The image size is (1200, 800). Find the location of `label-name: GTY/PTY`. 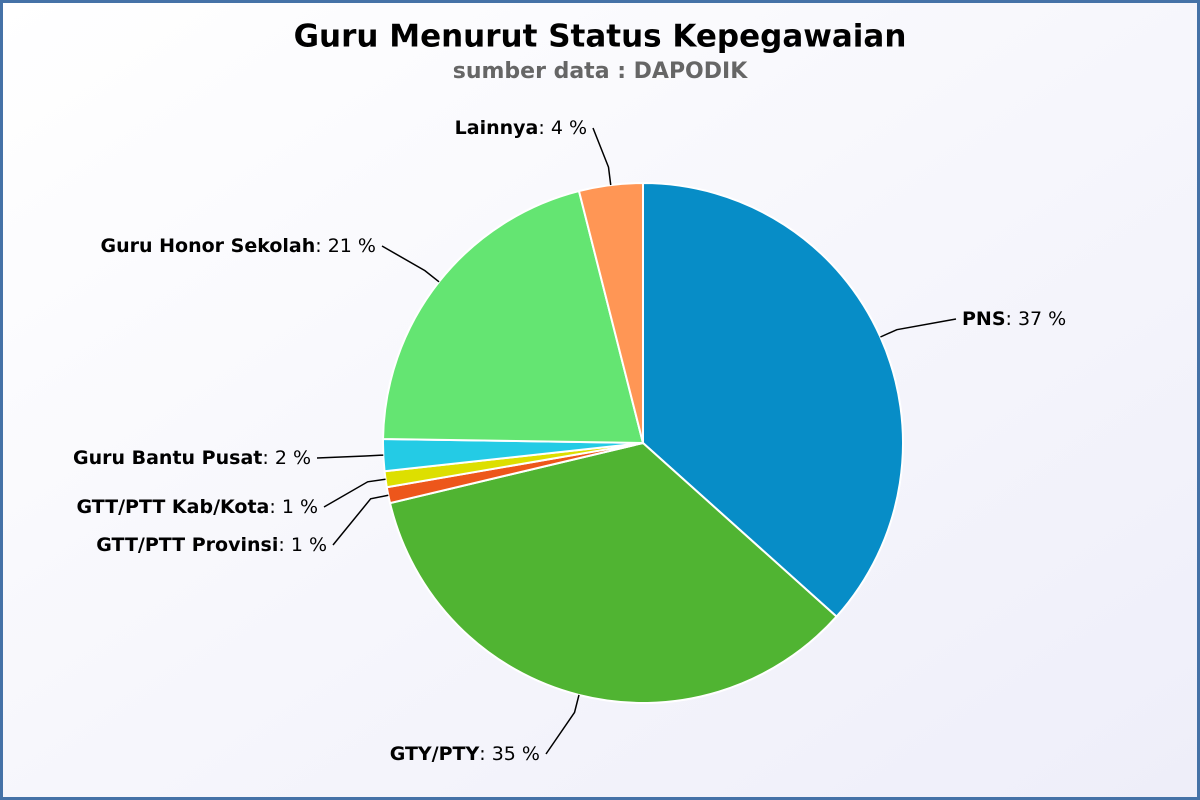

label-name: GTY/PTY is located at coordinates (435, 754).